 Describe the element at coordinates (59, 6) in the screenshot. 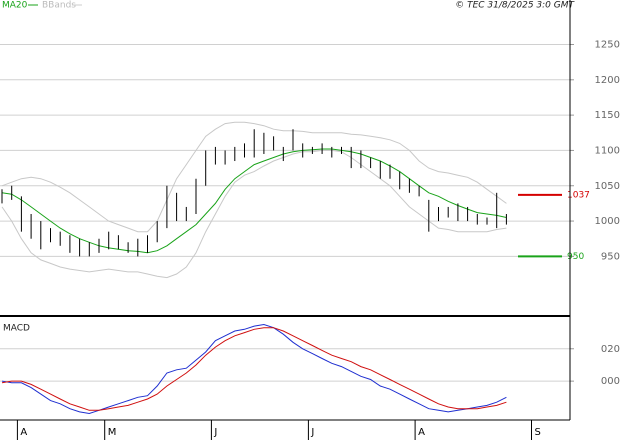

I see `legend-bbands: BBands` at that location.